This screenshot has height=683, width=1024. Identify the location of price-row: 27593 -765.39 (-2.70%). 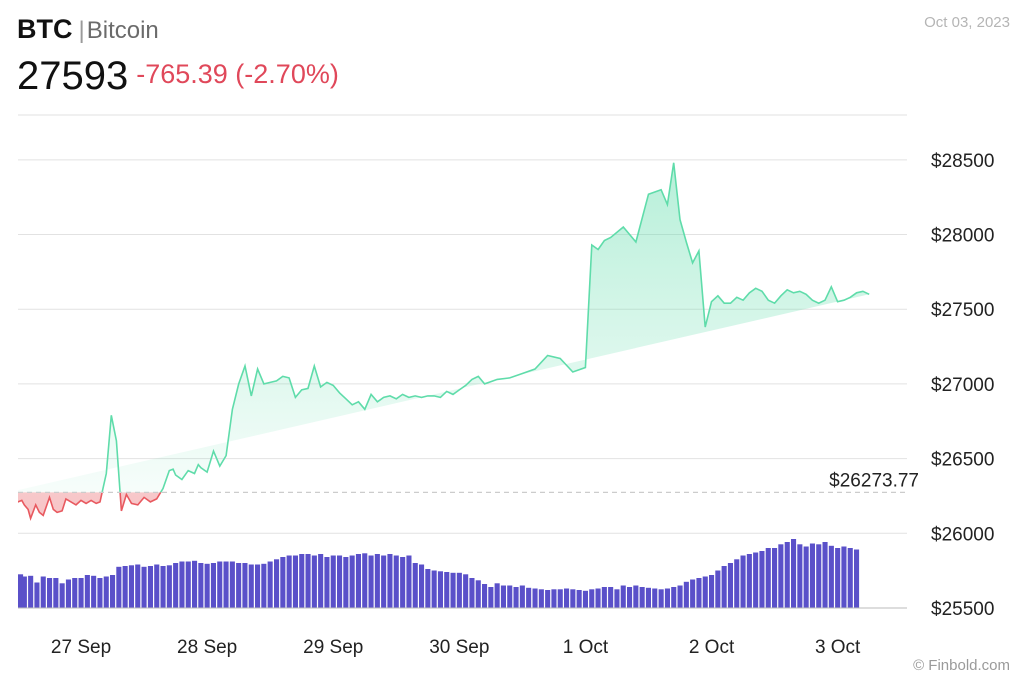
(178, 76).